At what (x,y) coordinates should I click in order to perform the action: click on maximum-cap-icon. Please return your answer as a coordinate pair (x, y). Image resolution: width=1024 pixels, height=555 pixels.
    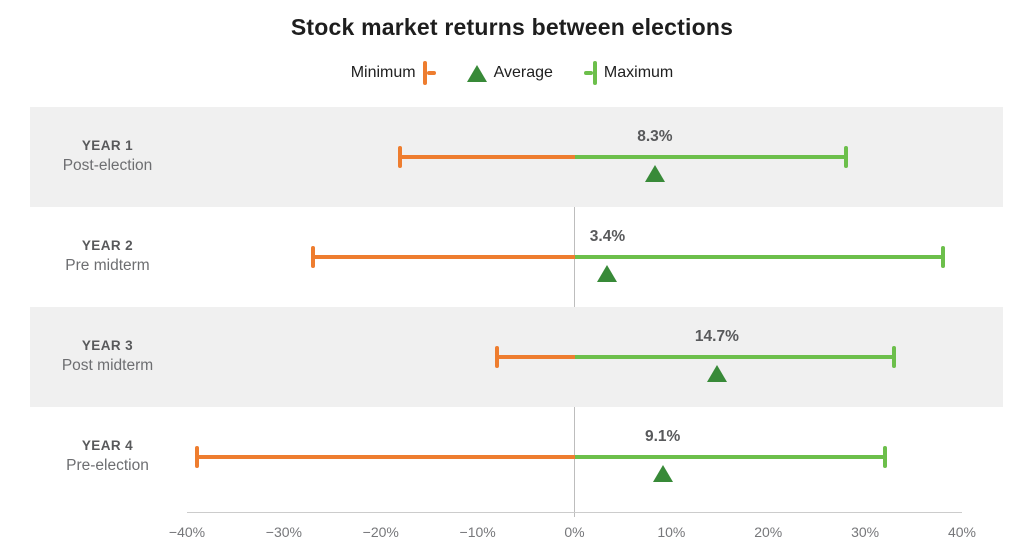
    Looking at the image, I should click on (590, 73).